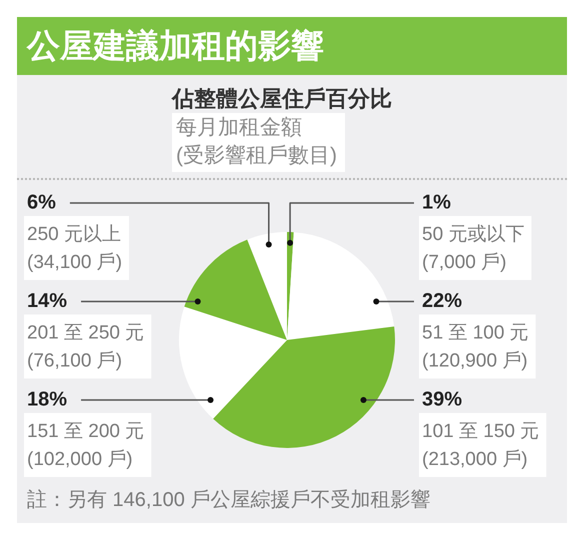 The width and height of the screenshot is (579, 540). What do you see at coordinates (282, 99) in the screenshot?
I see `chart-subtitle: 佔整體公屋住戶百分比` at bounding box center [282, 99].